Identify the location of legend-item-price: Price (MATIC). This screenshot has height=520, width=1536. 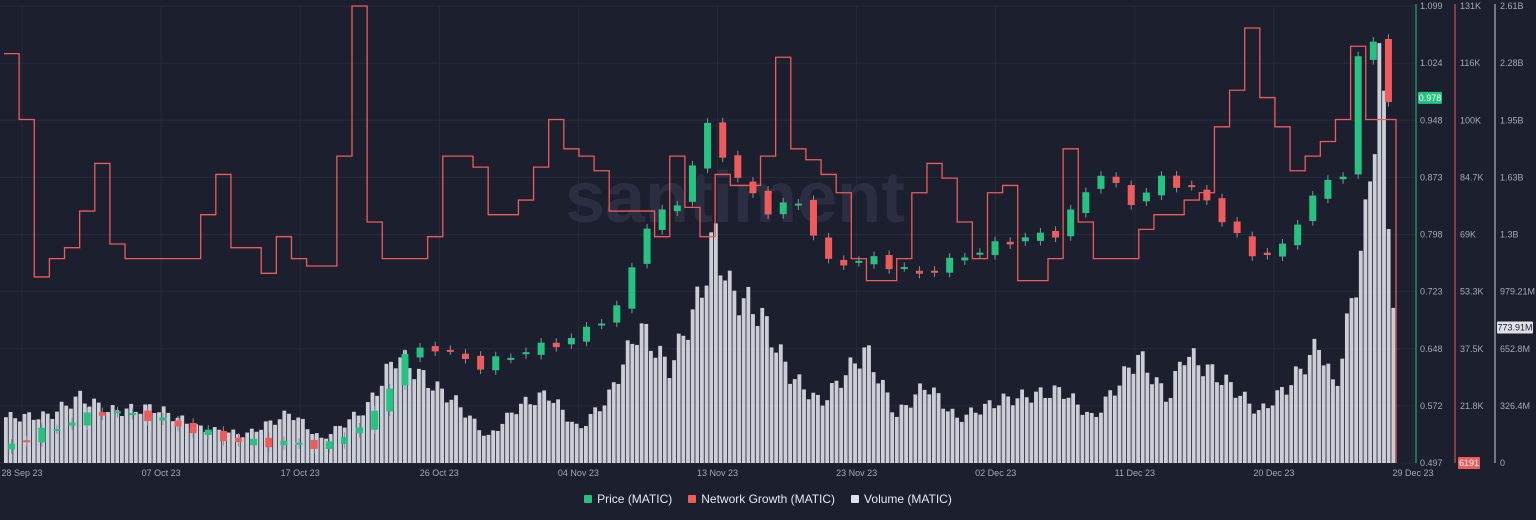
(628, 499).